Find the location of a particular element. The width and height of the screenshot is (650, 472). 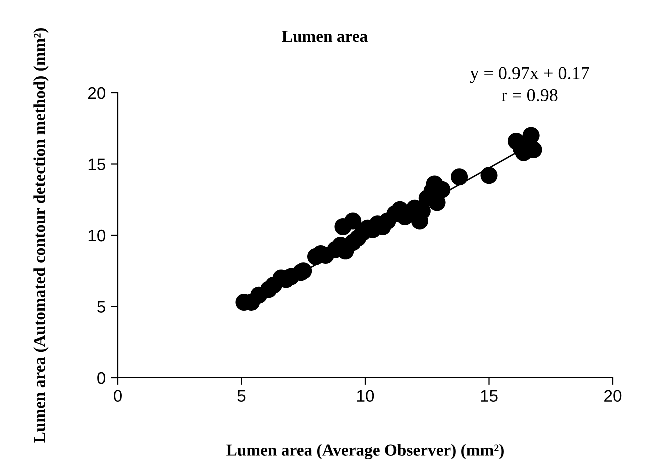

y-tick-label: 5 is located at coordinates (102, 307).